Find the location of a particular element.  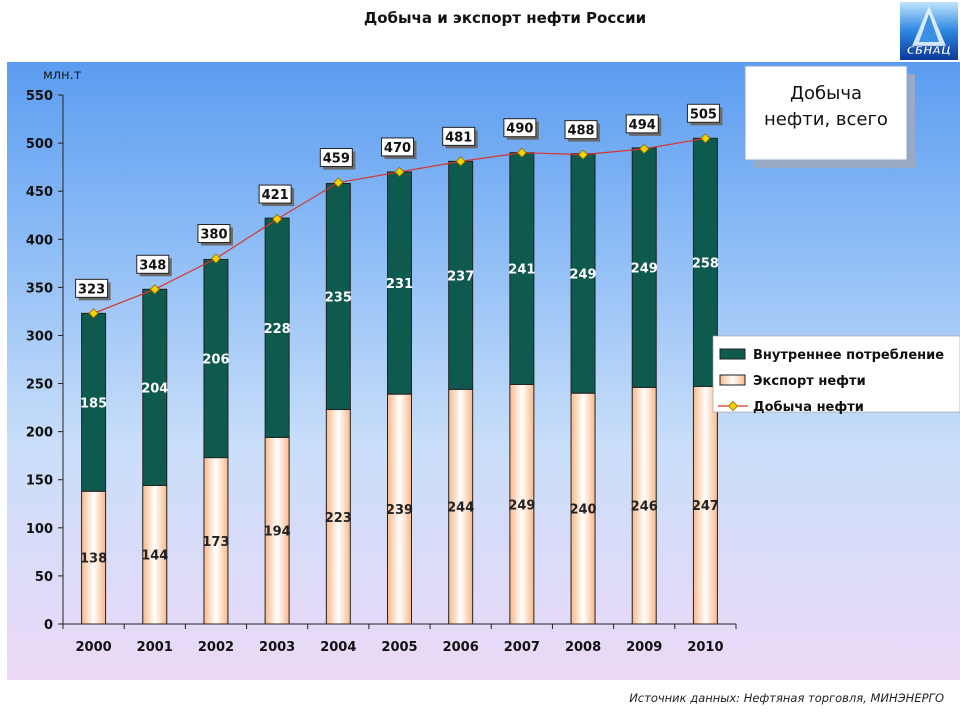

annotation-box is located at coordinates (826, 113).